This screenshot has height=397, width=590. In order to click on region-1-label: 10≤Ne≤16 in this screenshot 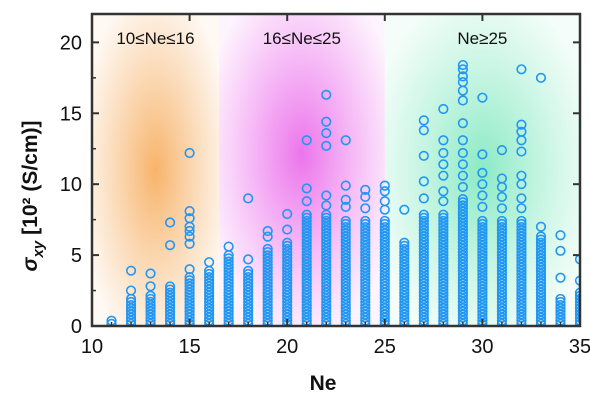, I will do `click(155, 38)`.